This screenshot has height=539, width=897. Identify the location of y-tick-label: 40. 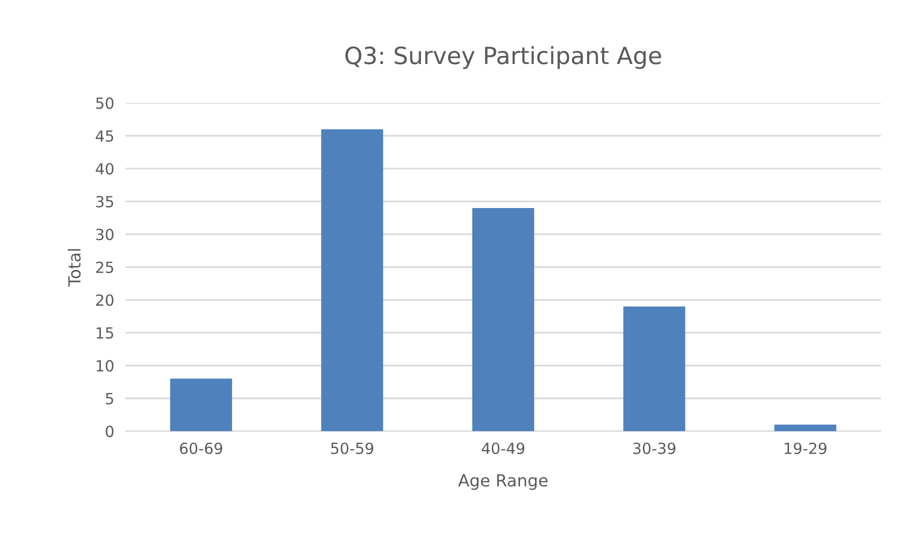
(105, 169).